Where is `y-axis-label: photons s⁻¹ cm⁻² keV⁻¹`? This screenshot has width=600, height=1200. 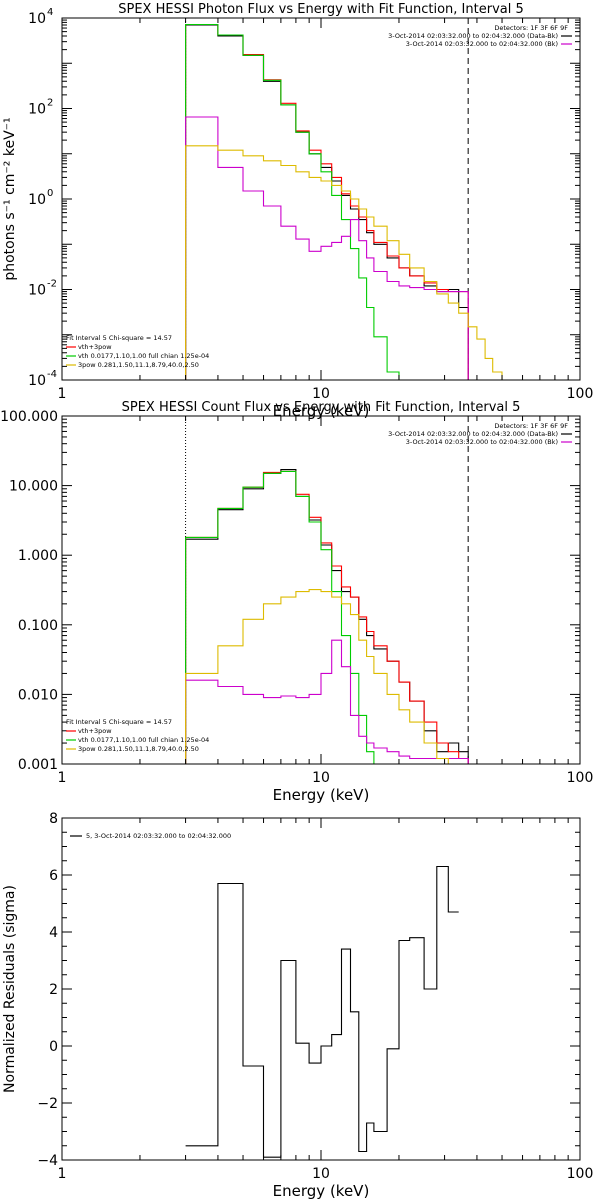 y-axis-label: photons s⁻¹ cm⁻² keV⁻¹ is located at coordinates (10, 198).